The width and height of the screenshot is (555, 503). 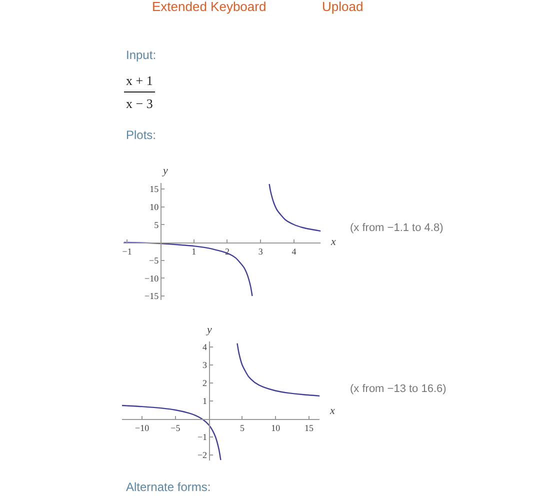 What do you see at coordinates (154, 260) in the screenshot?
I see `y-tick-label: −5` at bounding box center [154, 260].